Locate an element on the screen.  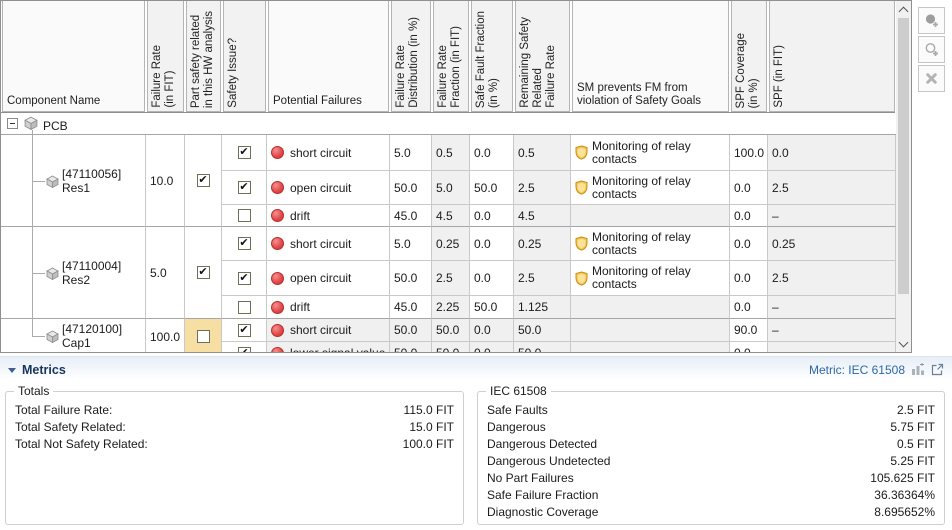
col-header-component-name: Component Name is located at coordinates (73, 56).